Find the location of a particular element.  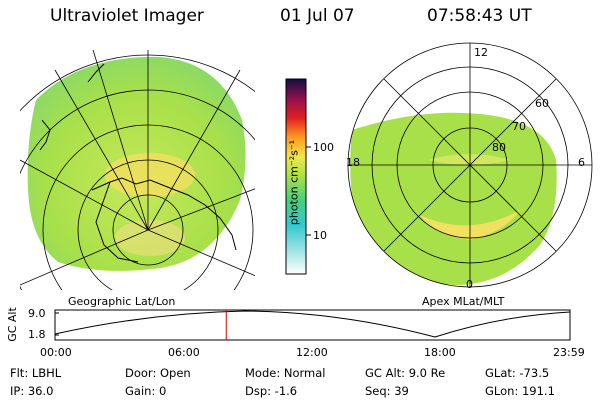

altitude-ytick: 9.0 is located at coordinates (37, 313).